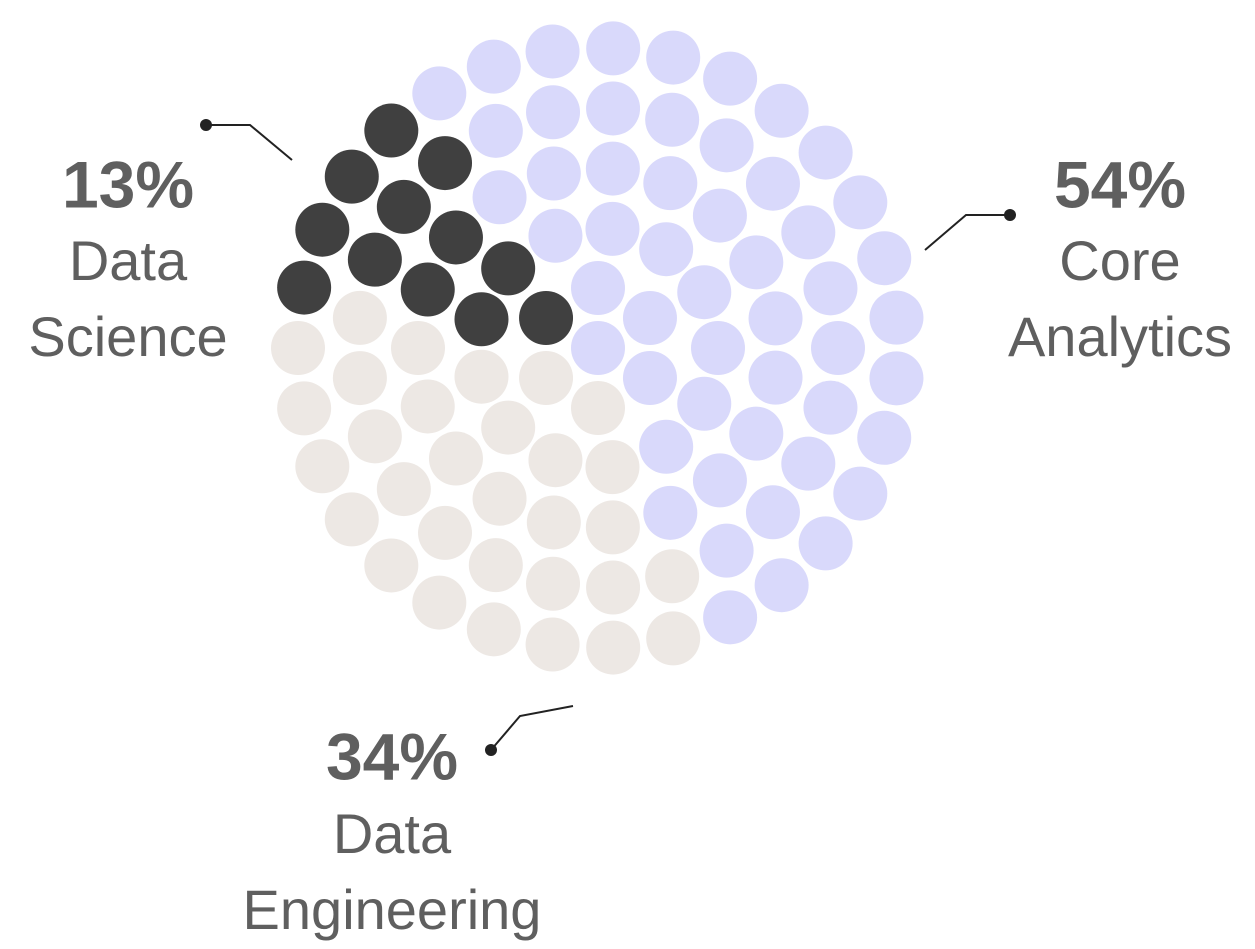 Image resolution: width=1255 pixels, height=949 pixels. Describe the element at coordinates (1120, 184) in the screenshot. I see `value-label: 54%` at that location.